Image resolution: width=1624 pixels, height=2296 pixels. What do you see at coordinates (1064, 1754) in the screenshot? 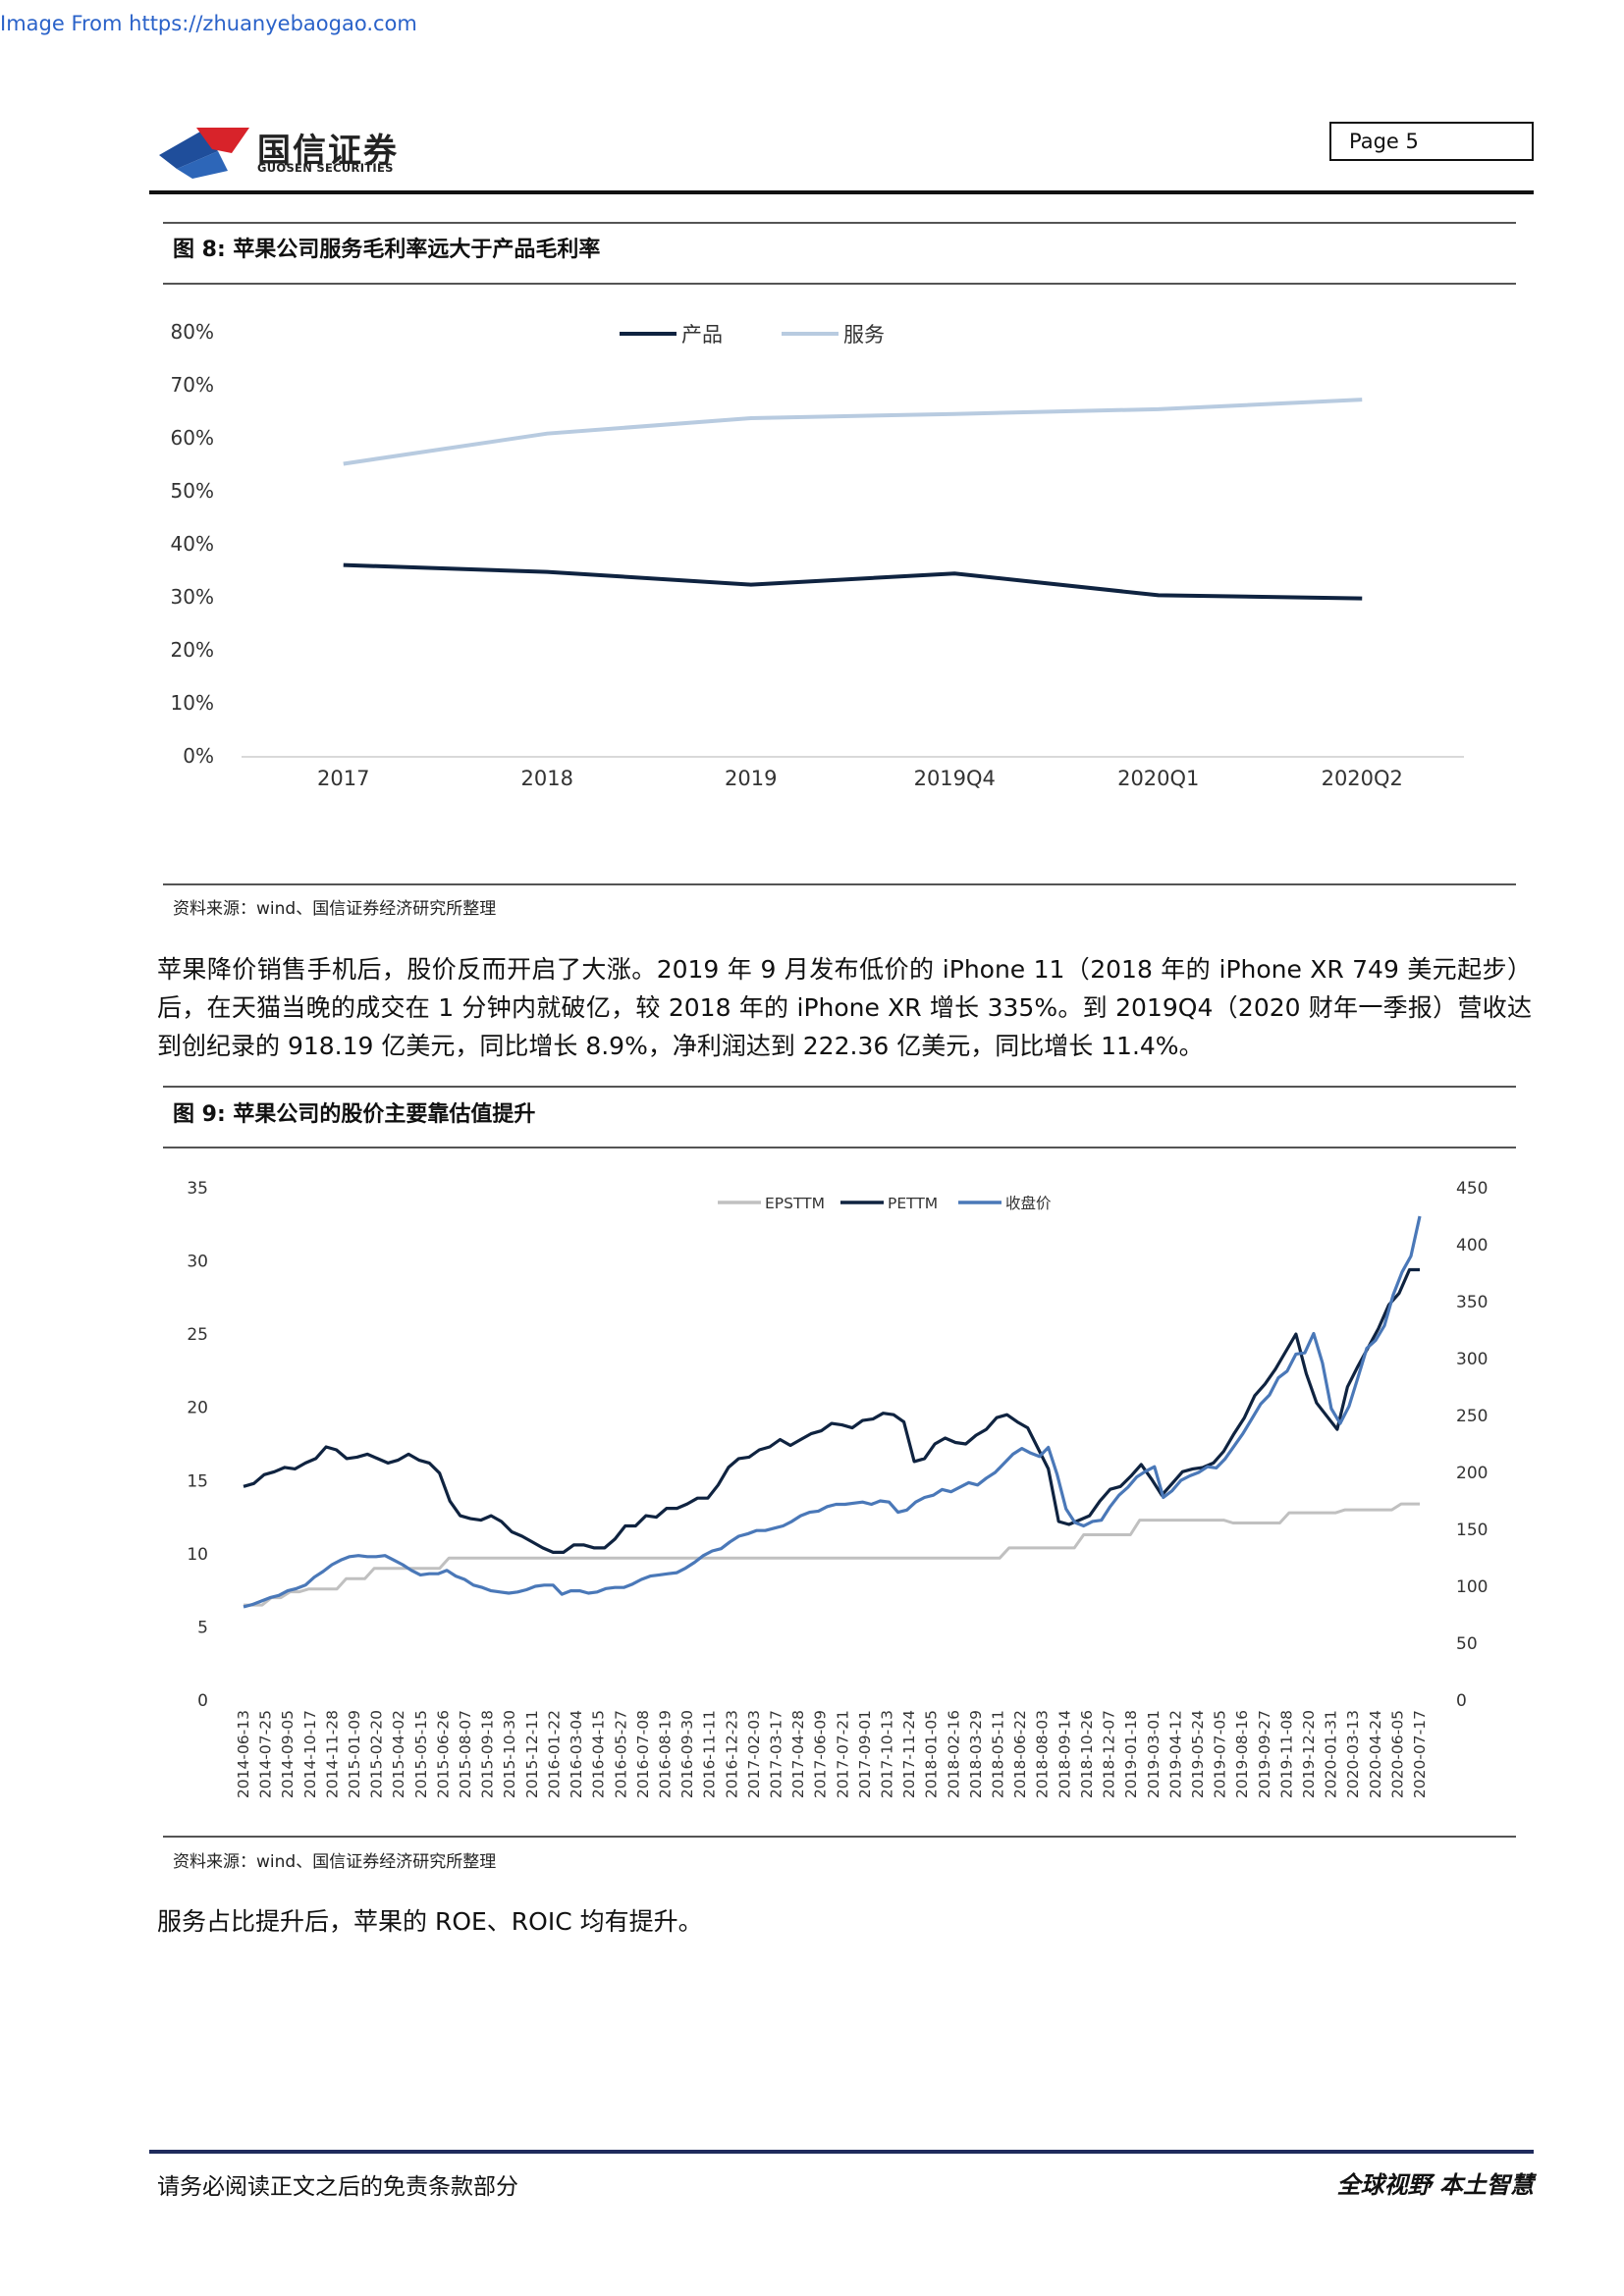
I see `figure9-x-tick-label: 2018-09-14` at bounding box center [1064, 1754].